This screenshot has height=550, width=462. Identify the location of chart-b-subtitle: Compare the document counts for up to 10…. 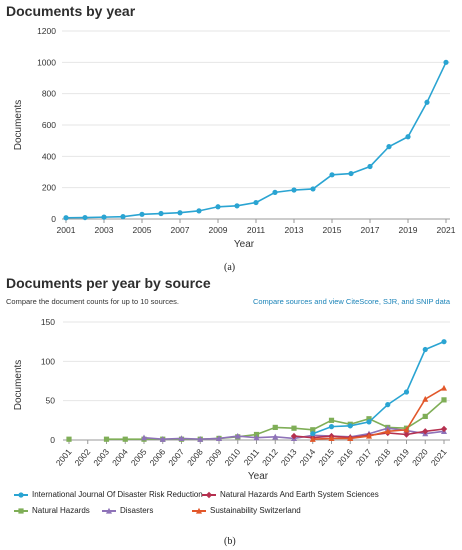
(93, 301).